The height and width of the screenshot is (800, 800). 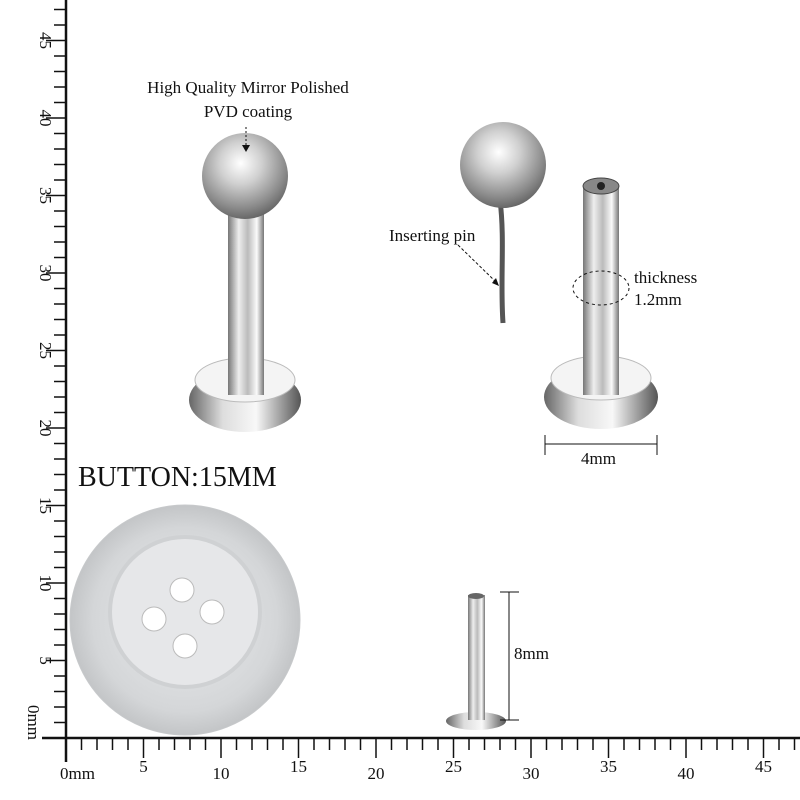 What do you see at coordinates (45, 118) in the screenshot?
I see `y-tick-label: 40` at bounding box center [45, 118].